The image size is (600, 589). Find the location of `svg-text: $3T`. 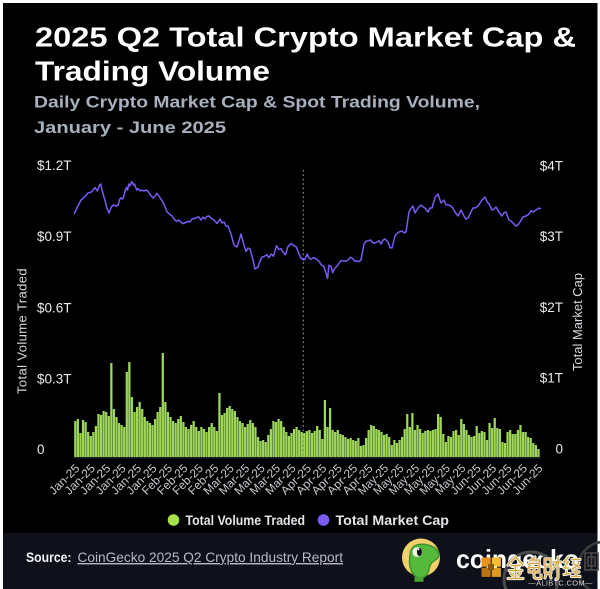

svg-text: $3T is located at coordinates (551, 236).